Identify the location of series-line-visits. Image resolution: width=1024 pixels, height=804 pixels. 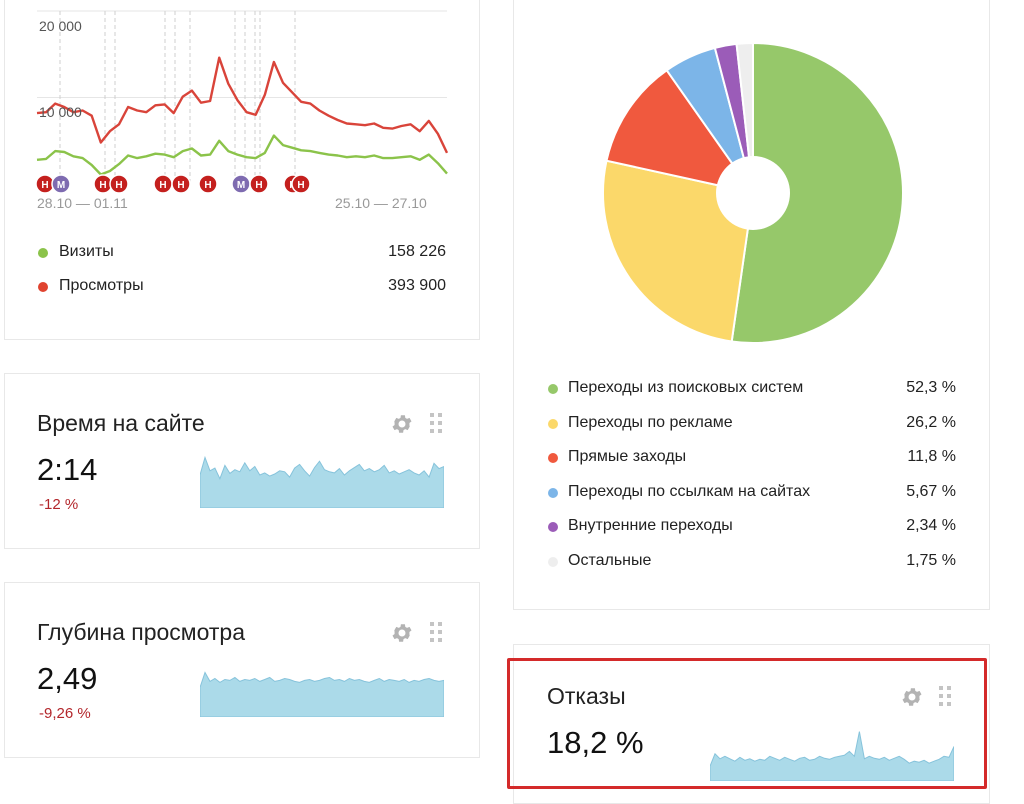
(242, 155).